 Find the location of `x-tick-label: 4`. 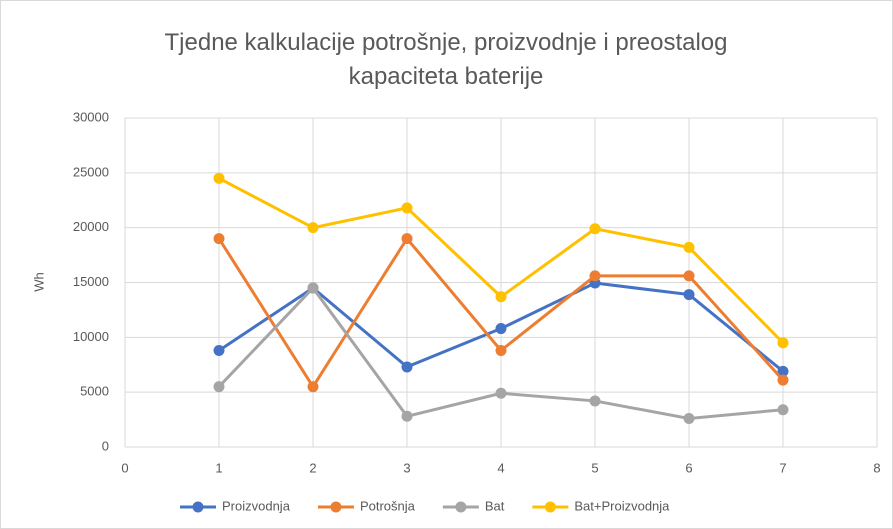

x-tick-label: 4 is located at coordinates (500, 467).